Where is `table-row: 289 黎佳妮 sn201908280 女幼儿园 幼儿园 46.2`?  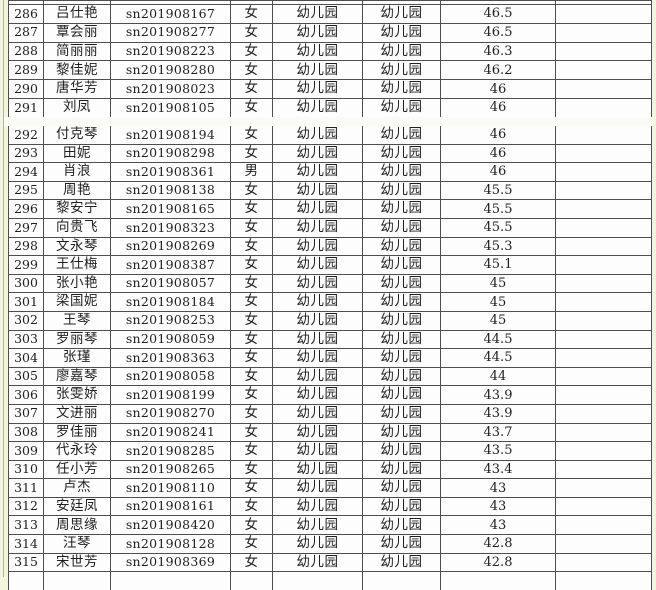 table-row: 289 黎佳妮 sn201908280 女幼儿园 幼儿园 46.2 is located at coordinates (330, 70).